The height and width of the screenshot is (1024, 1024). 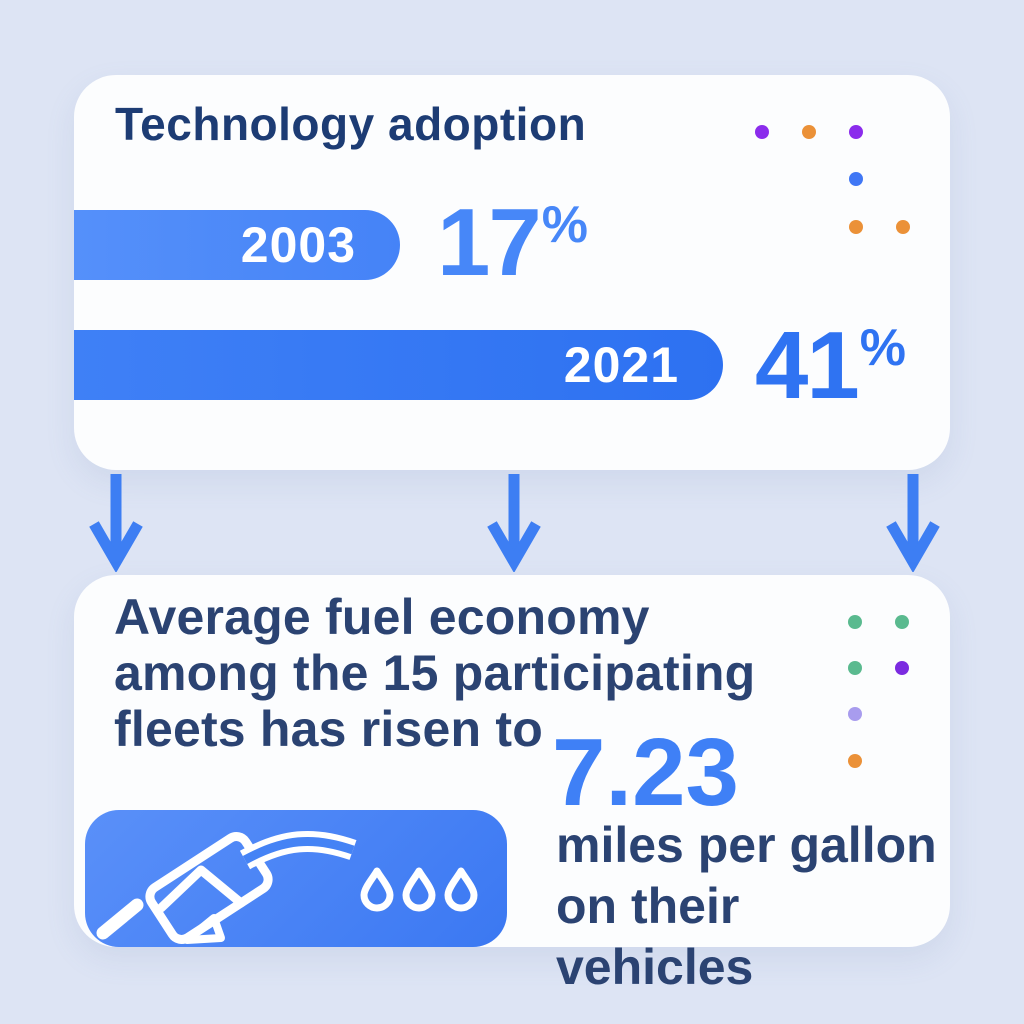 I want to click on droplet-icon, so click(x=419, y=889).